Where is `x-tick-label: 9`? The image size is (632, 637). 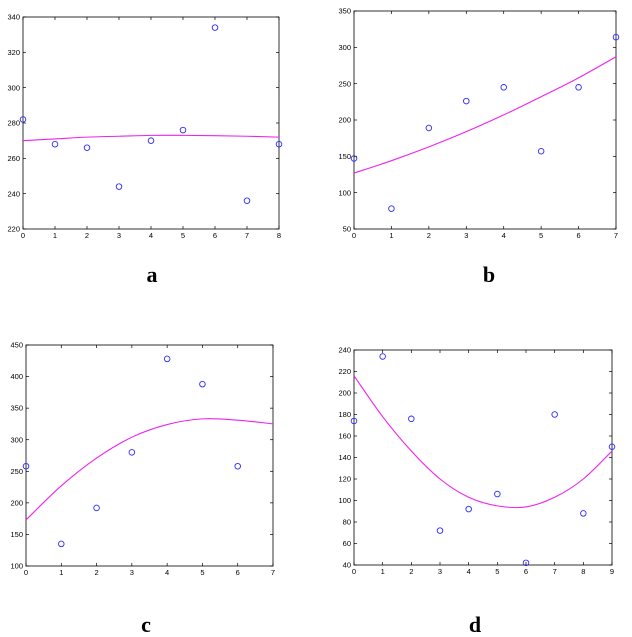
x-tick-label: 9 is located at coordinates (612, 571).